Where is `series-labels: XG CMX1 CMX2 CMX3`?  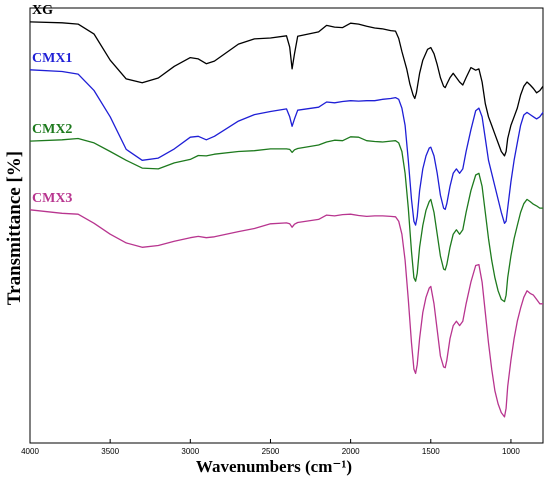
series-labels: XG CMX1 CMX2 CMX3 is located at coordinates (52, 104).